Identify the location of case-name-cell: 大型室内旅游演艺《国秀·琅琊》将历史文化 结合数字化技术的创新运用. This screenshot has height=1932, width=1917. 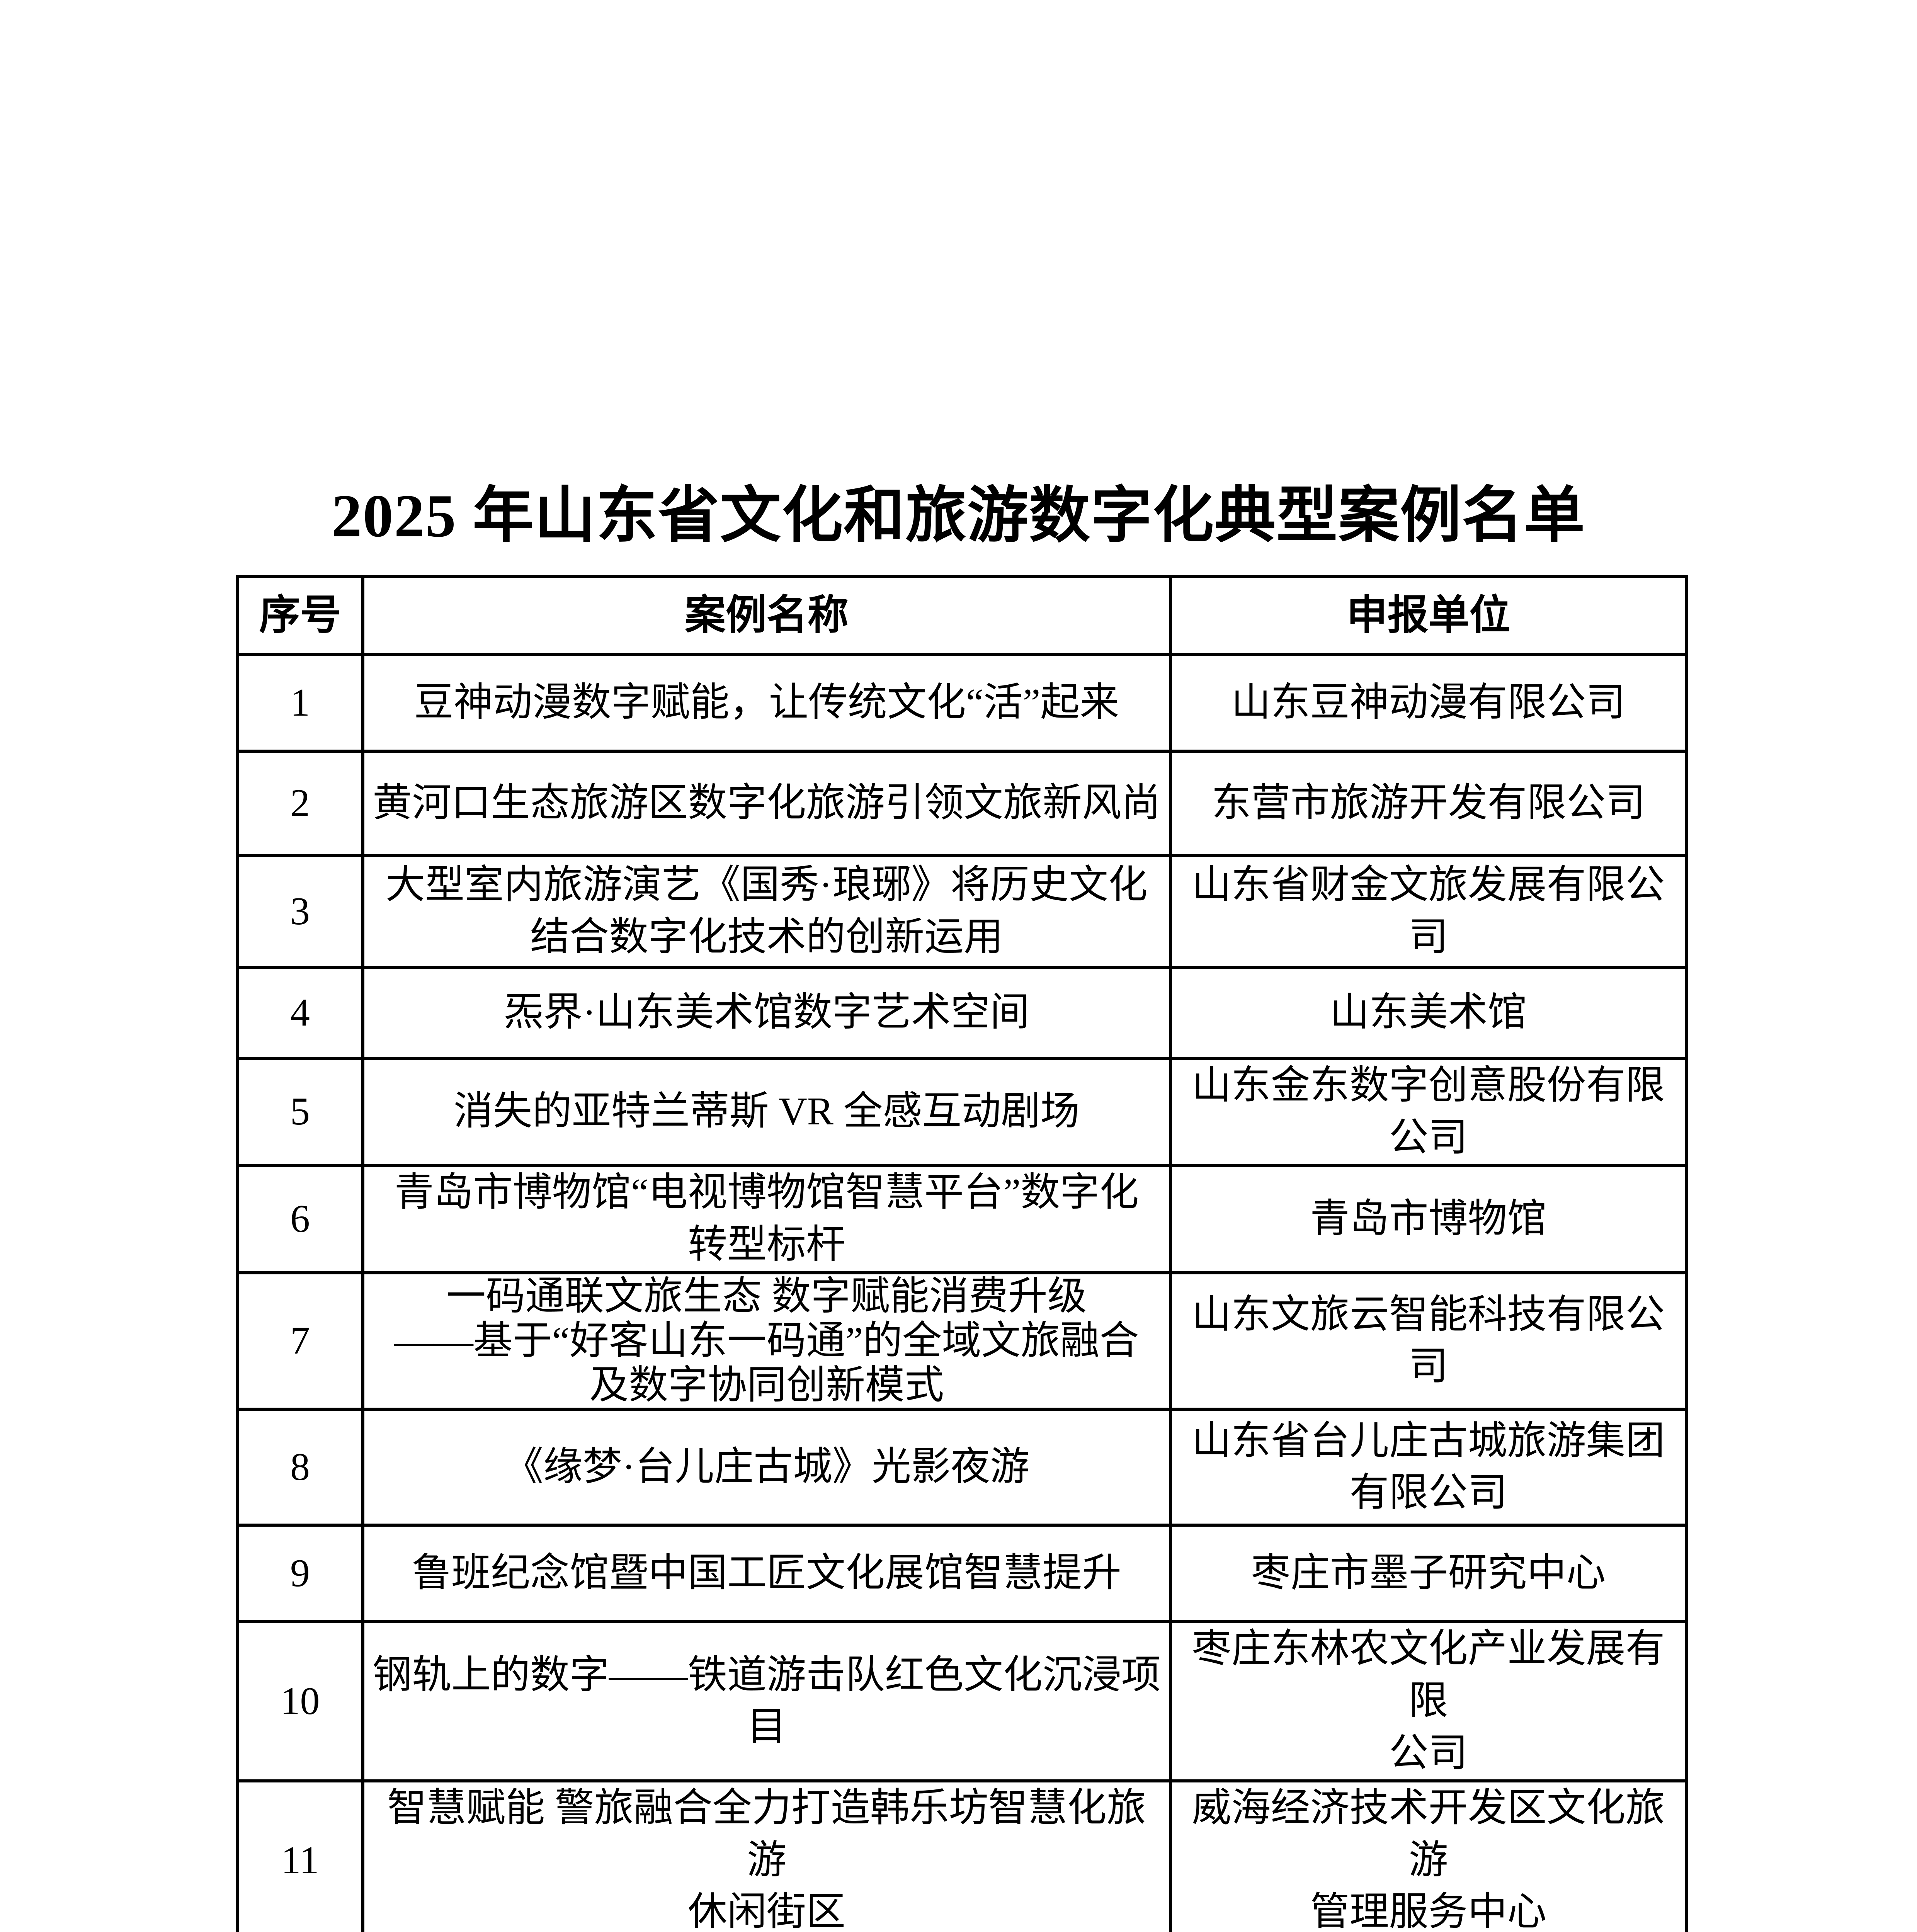
(766, 912).